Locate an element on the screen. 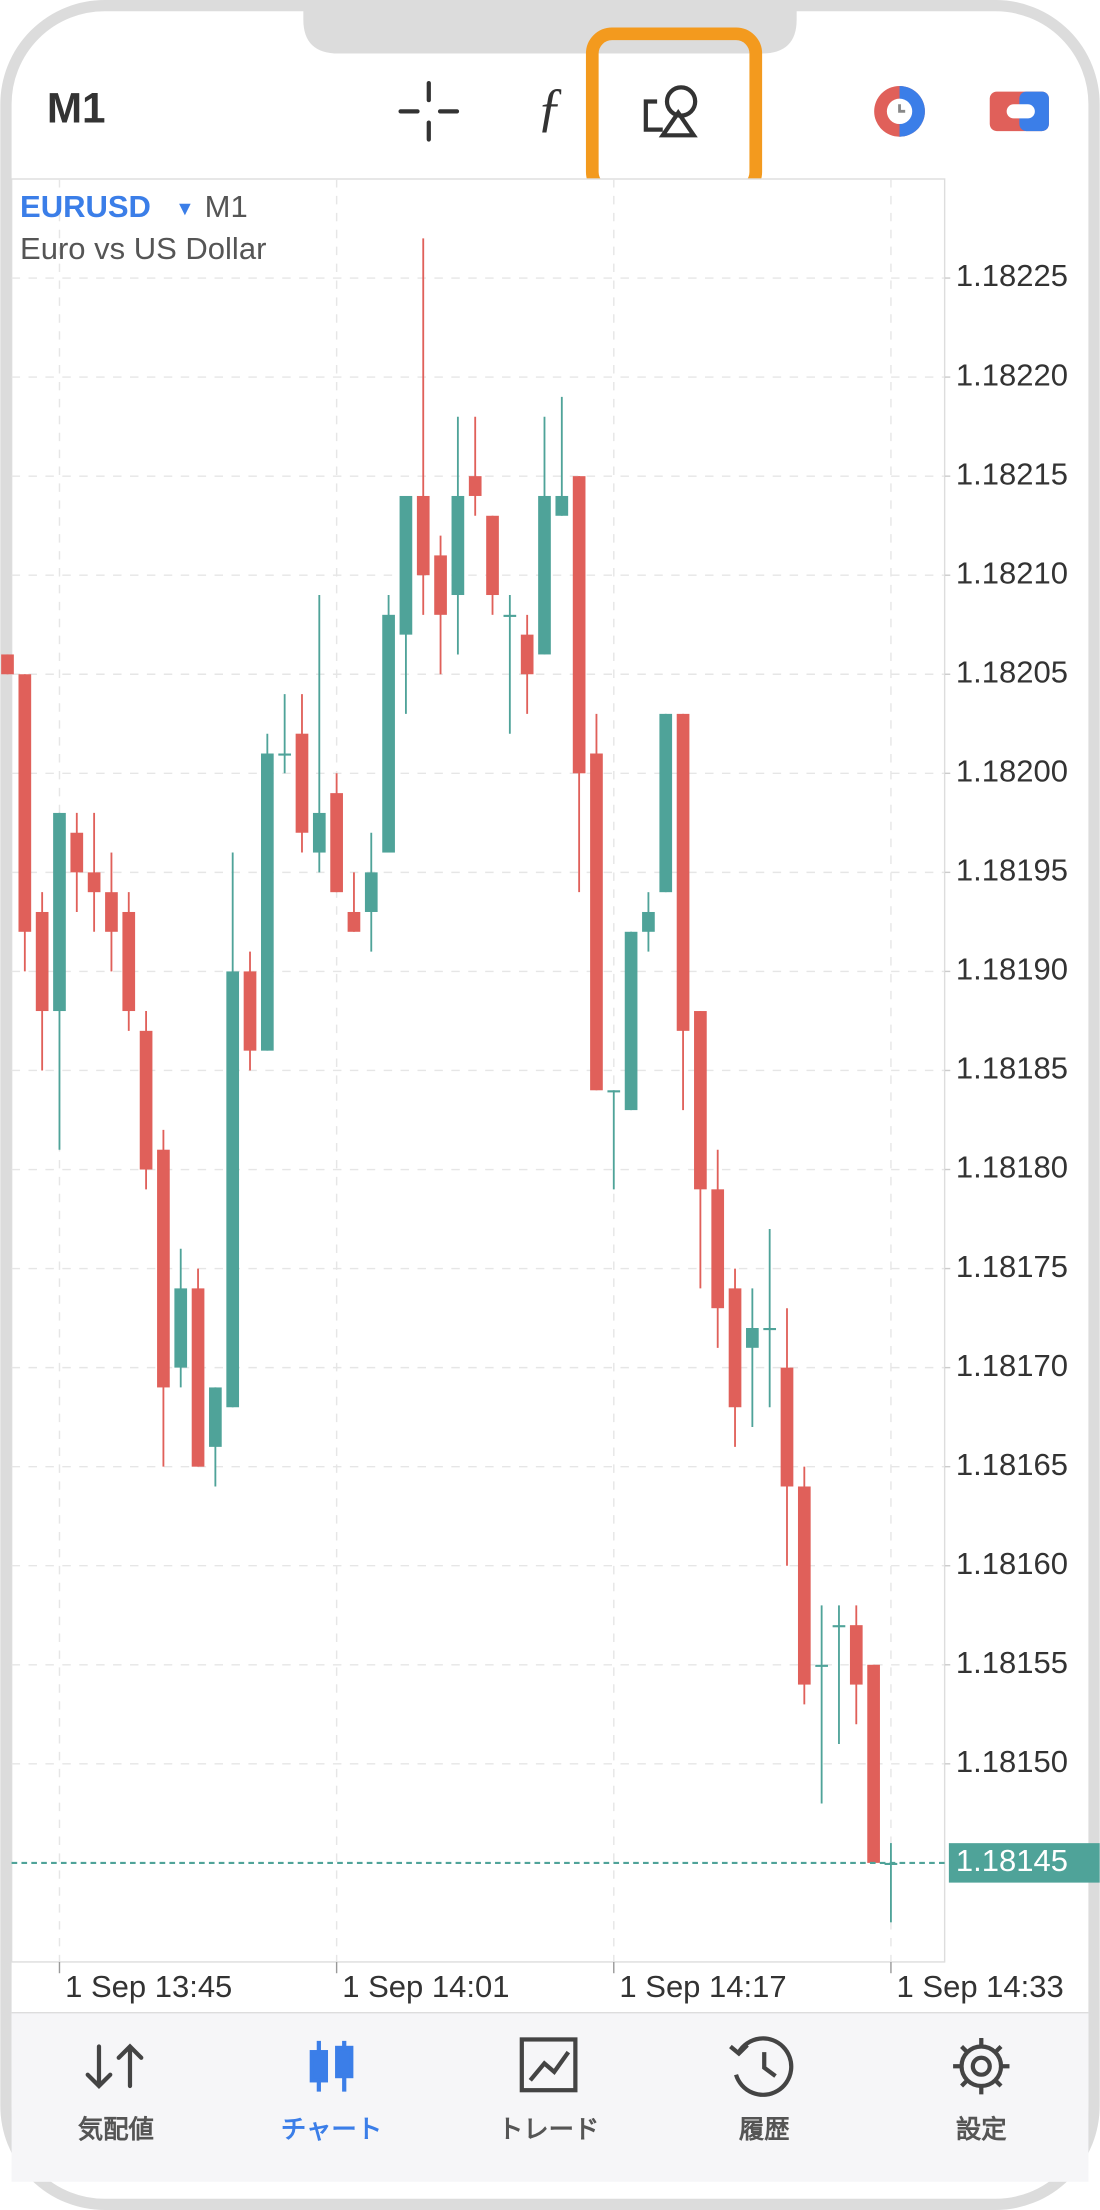 Image resolution: width=1100 pixels, height=2210 pixels. y-tick-label: 1.18200 is located at coordinates (1012, 770).